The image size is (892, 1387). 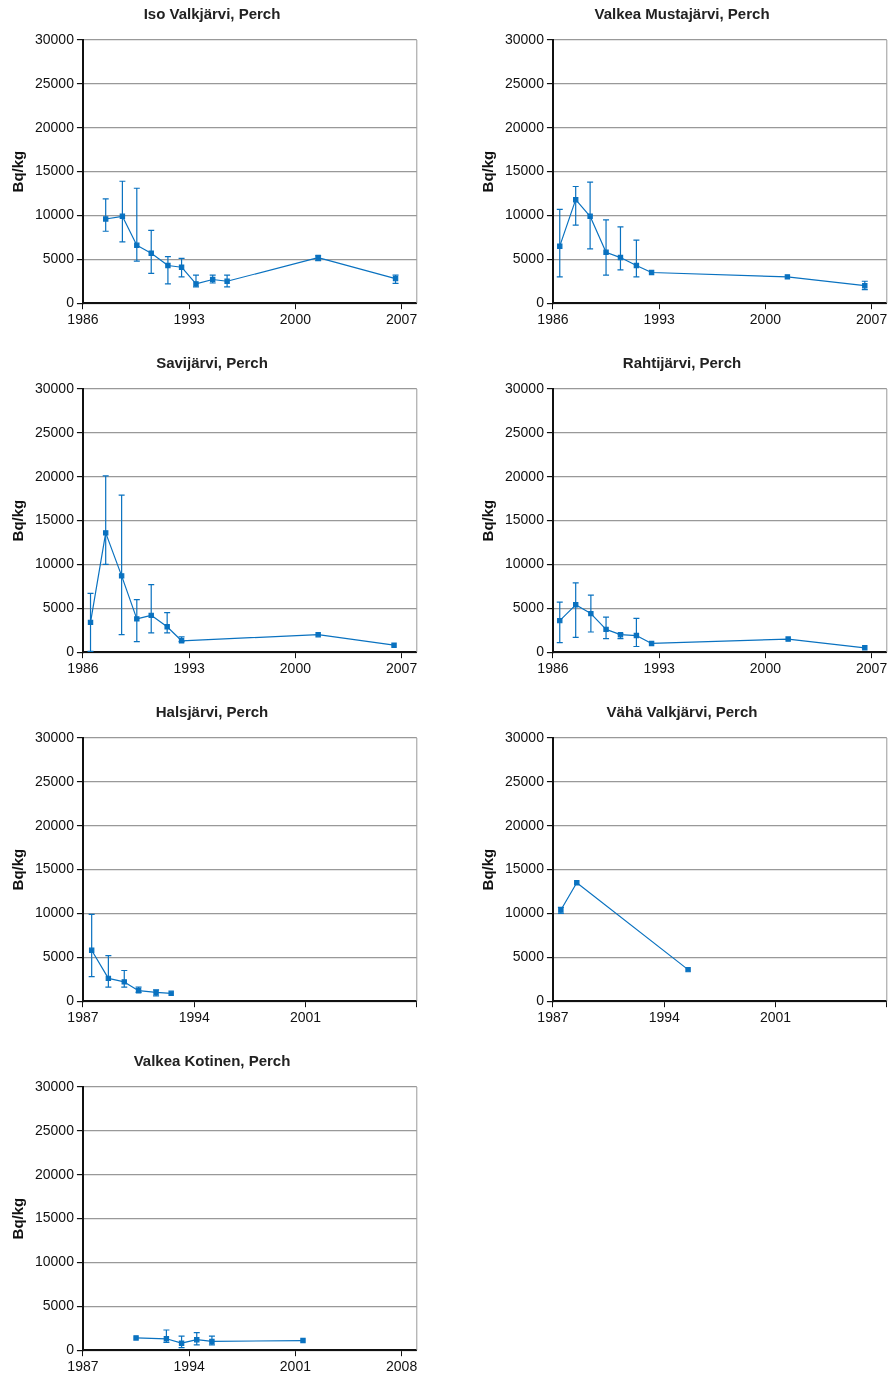 I want to click on chart-title: Iso Valkjärvi, Perch, so click(x=212, y=14).